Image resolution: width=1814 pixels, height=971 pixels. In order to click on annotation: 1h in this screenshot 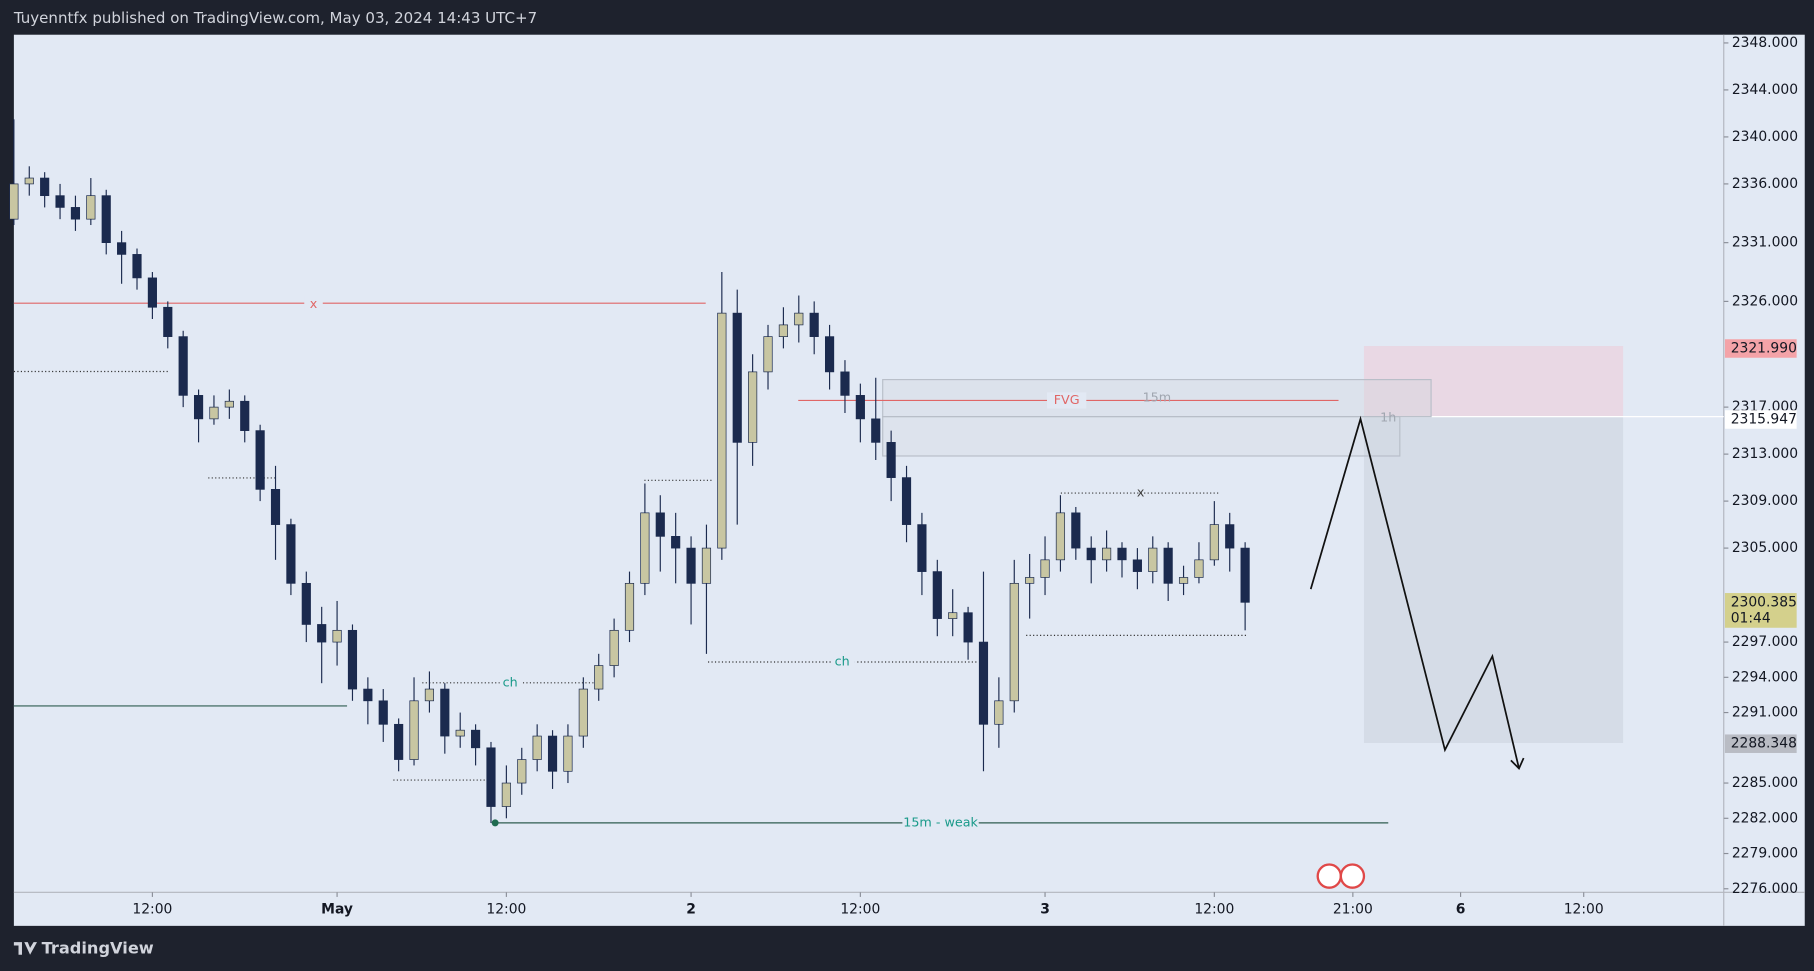, I will do `click(1388, 416)`.